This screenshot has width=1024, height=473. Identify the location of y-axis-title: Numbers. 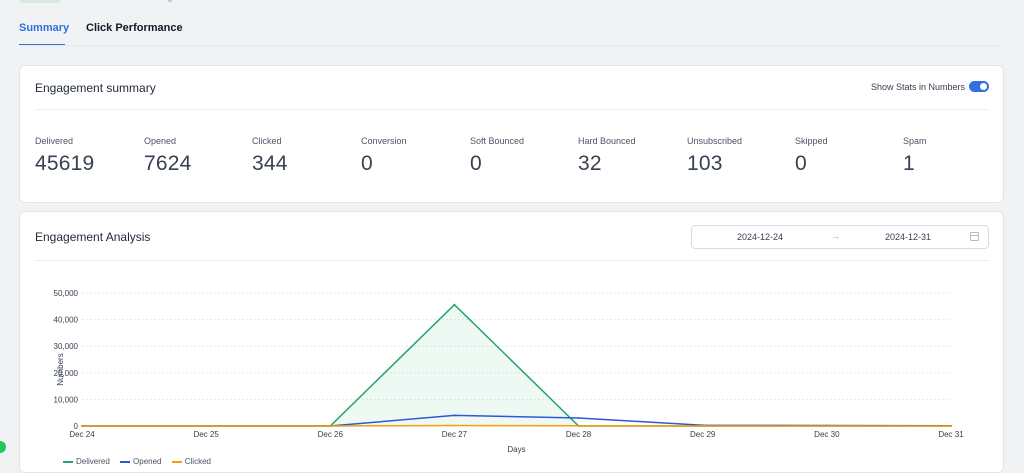
(60, 369).